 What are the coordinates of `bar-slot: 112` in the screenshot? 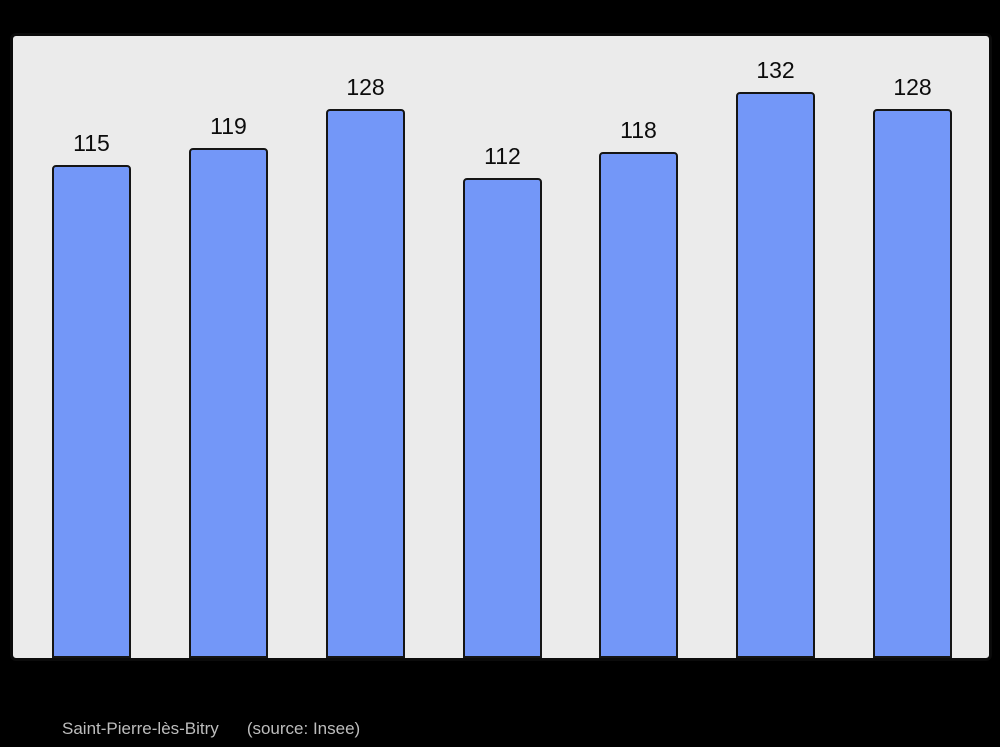 It's located at (502, 400).